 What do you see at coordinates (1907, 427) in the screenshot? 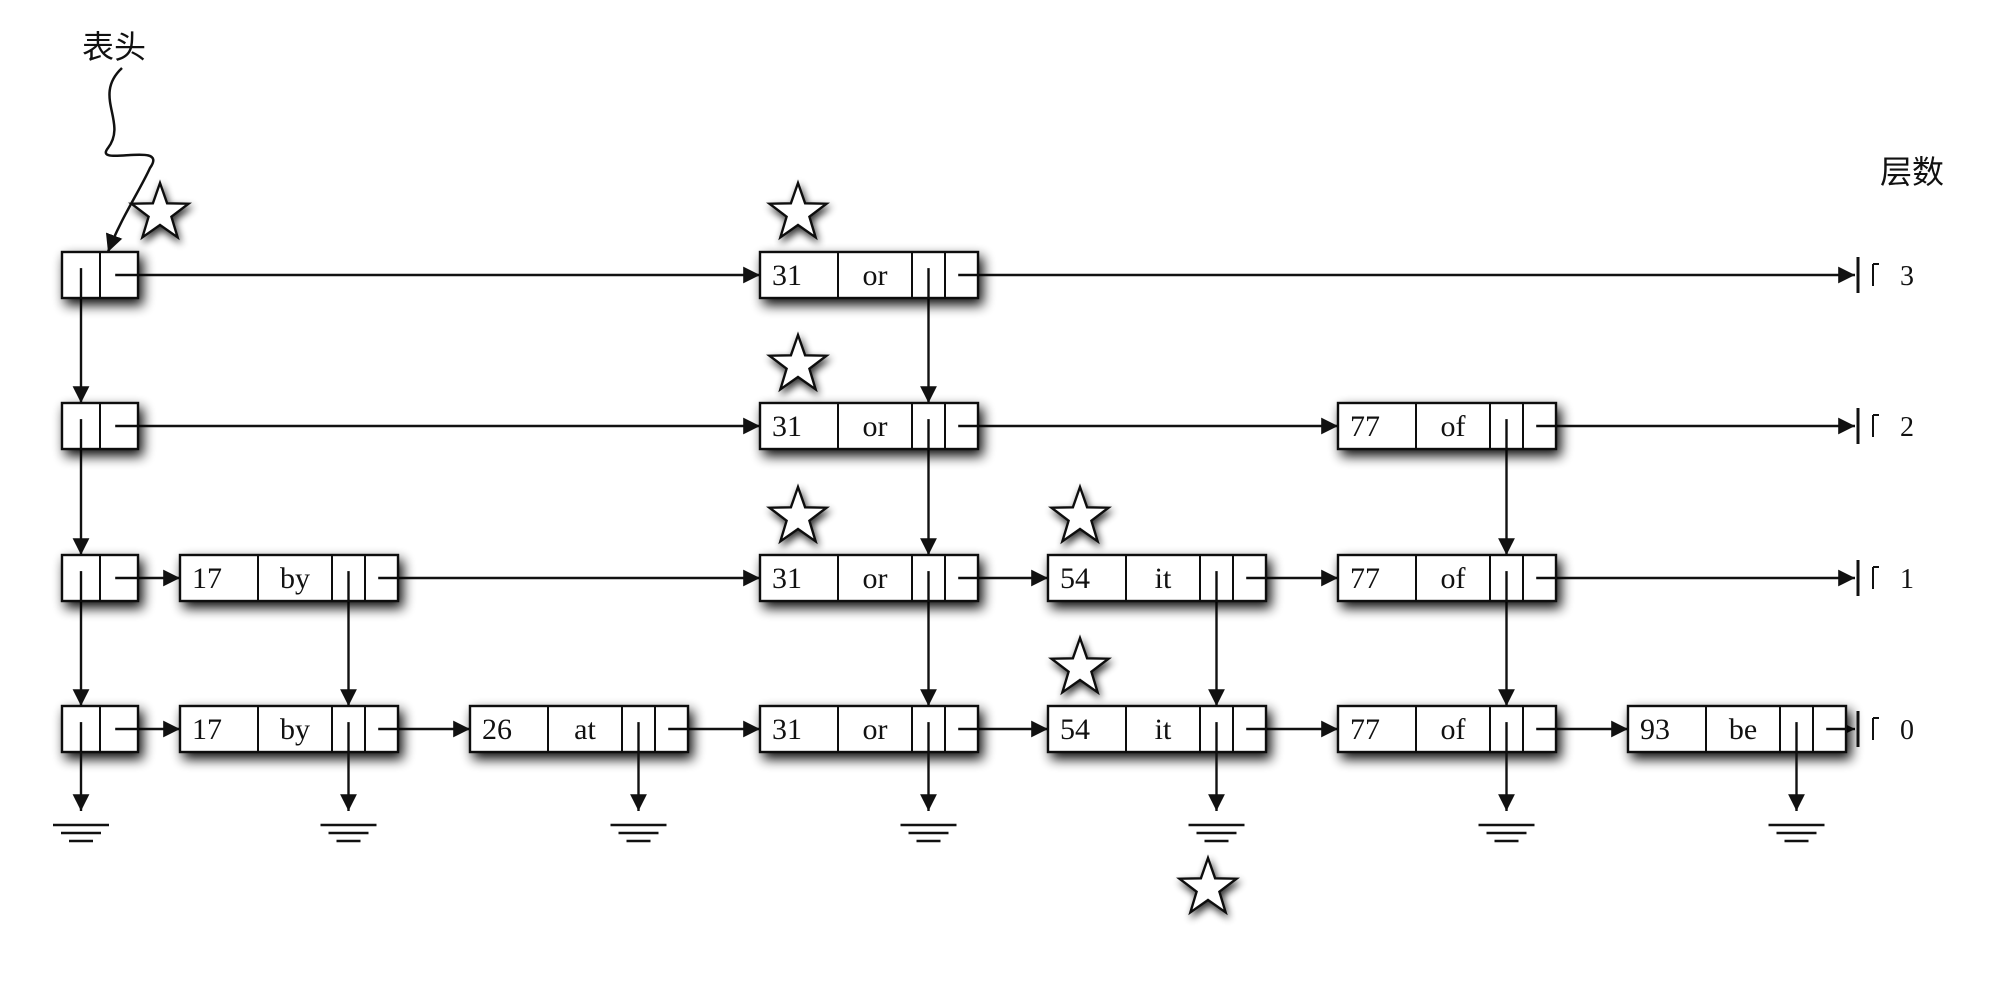
I see `level-number: 2` at bounding box center [1907, 427].